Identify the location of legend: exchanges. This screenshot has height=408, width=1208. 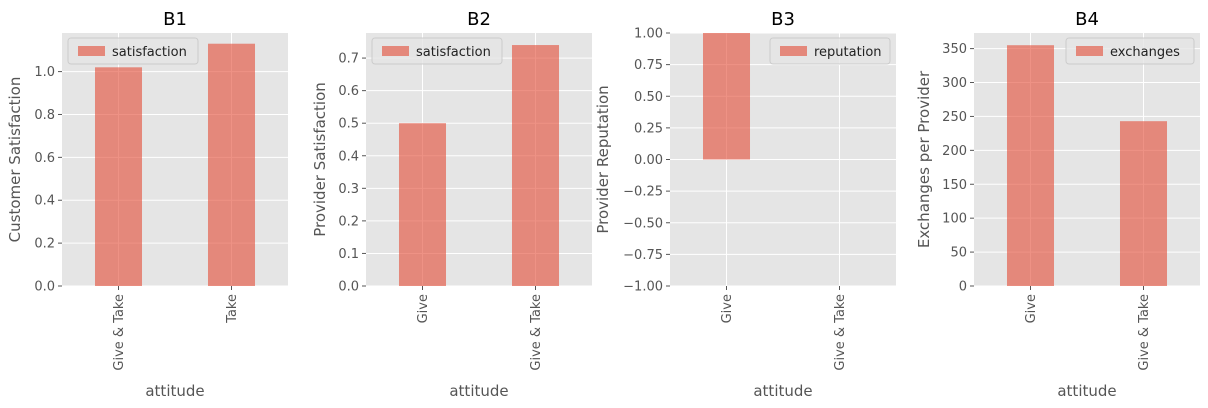
(1130, 51).